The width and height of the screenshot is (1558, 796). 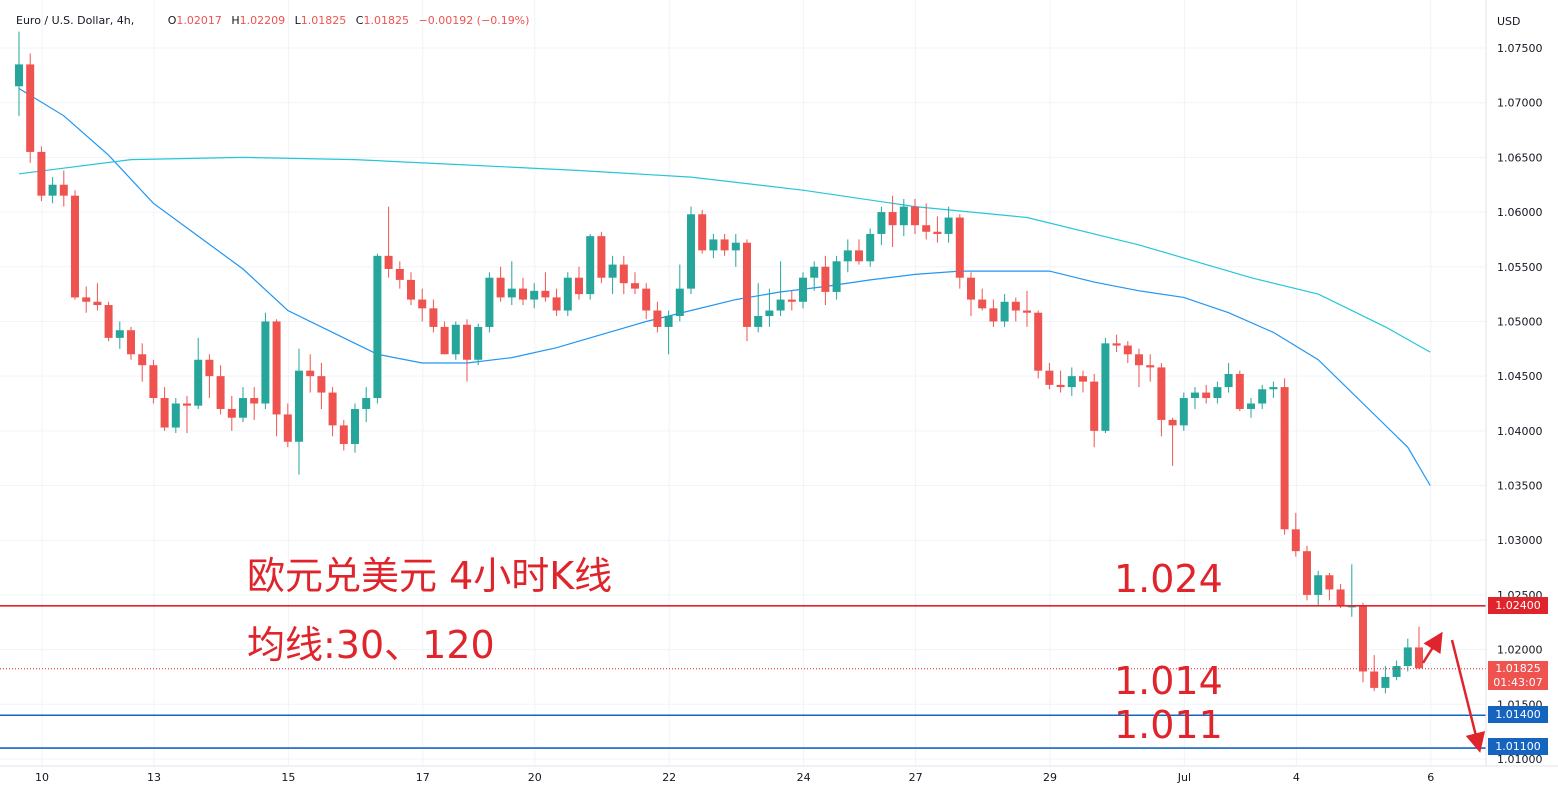 I want to click on time-axis: 101315172022242729Jul468, so click(x=796, y=777).